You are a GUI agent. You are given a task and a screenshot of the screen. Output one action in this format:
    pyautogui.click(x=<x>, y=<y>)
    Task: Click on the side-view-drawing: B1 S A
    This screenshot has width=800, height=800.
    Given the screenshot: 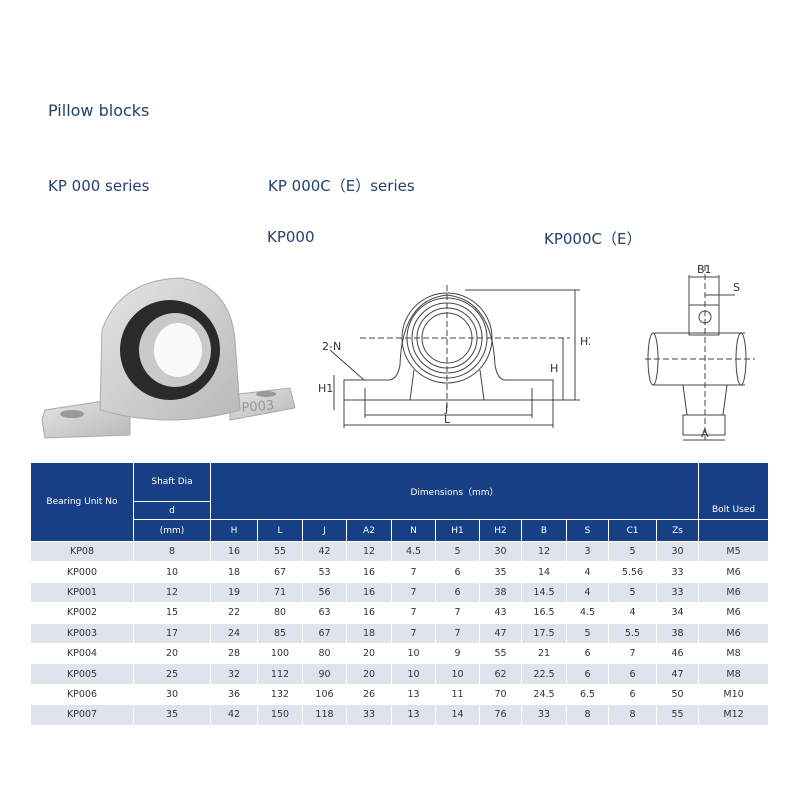 What is the action you would take?
    pyautogui.click(x=700, y=352)
    